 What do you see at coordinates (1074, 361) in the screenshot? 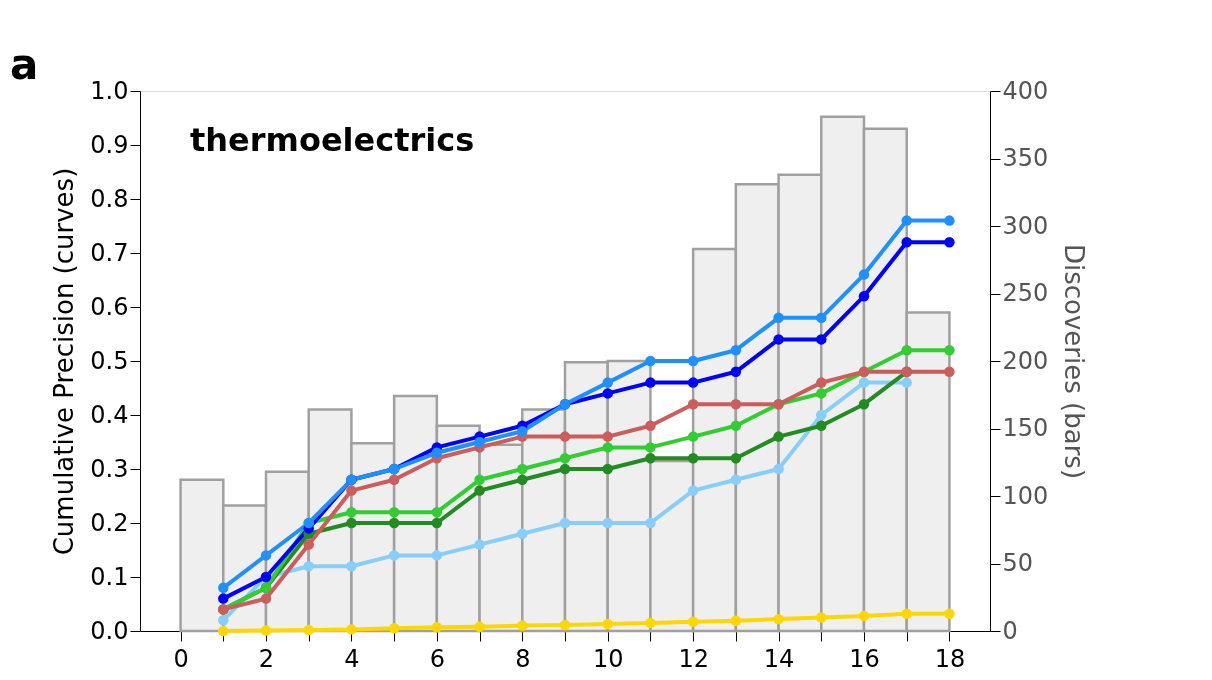
I see `y2-axis-title: Discoveries (bars)` at bounding box center [1074, 361].